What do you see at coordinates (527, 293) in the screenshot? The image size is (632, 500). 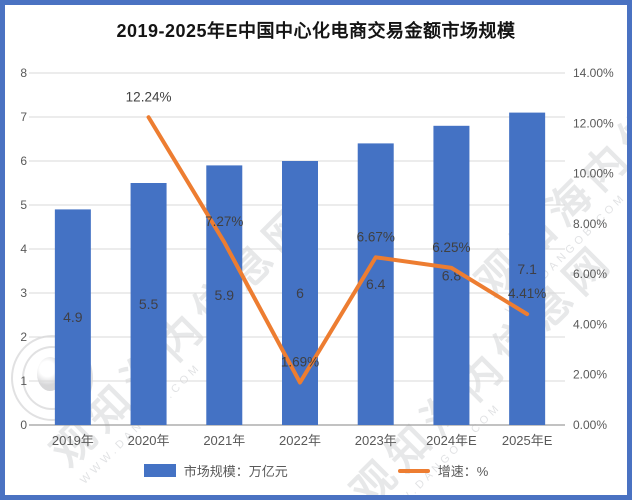 I see `line-value-label: 4.41%` at bounding box center [527, 293].